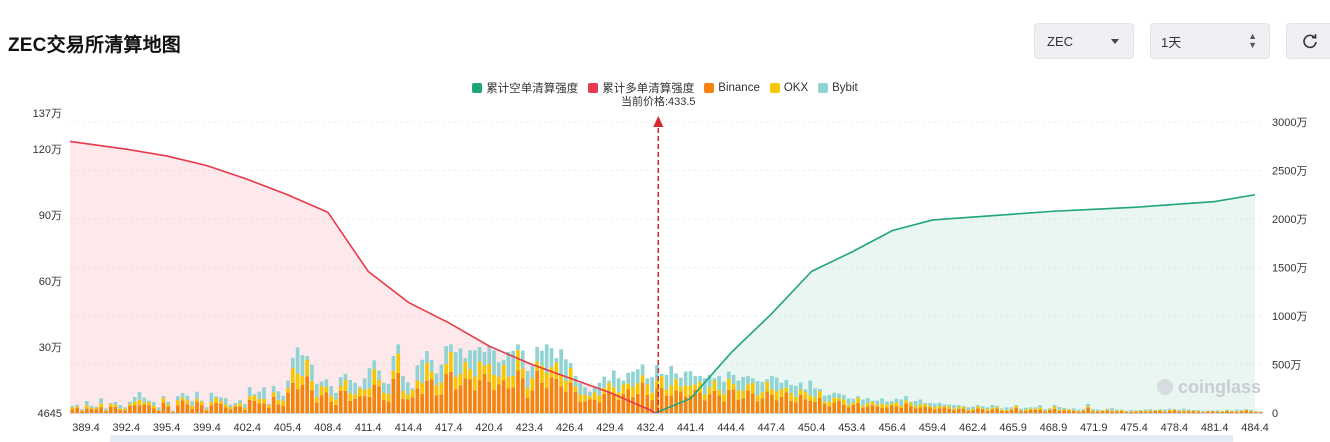 The width and height of the screenshot is (1330, 442). Describe the element at coordinates (731, 428) in the screenshot. I see `x-tick-label: 444.4` at that location.